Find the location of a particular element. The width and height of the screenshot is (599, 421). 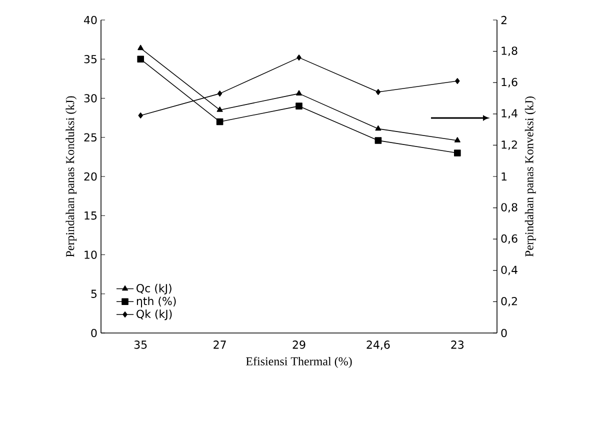

y2-tick-label: 1,6 is located at coordinates (510, 83).